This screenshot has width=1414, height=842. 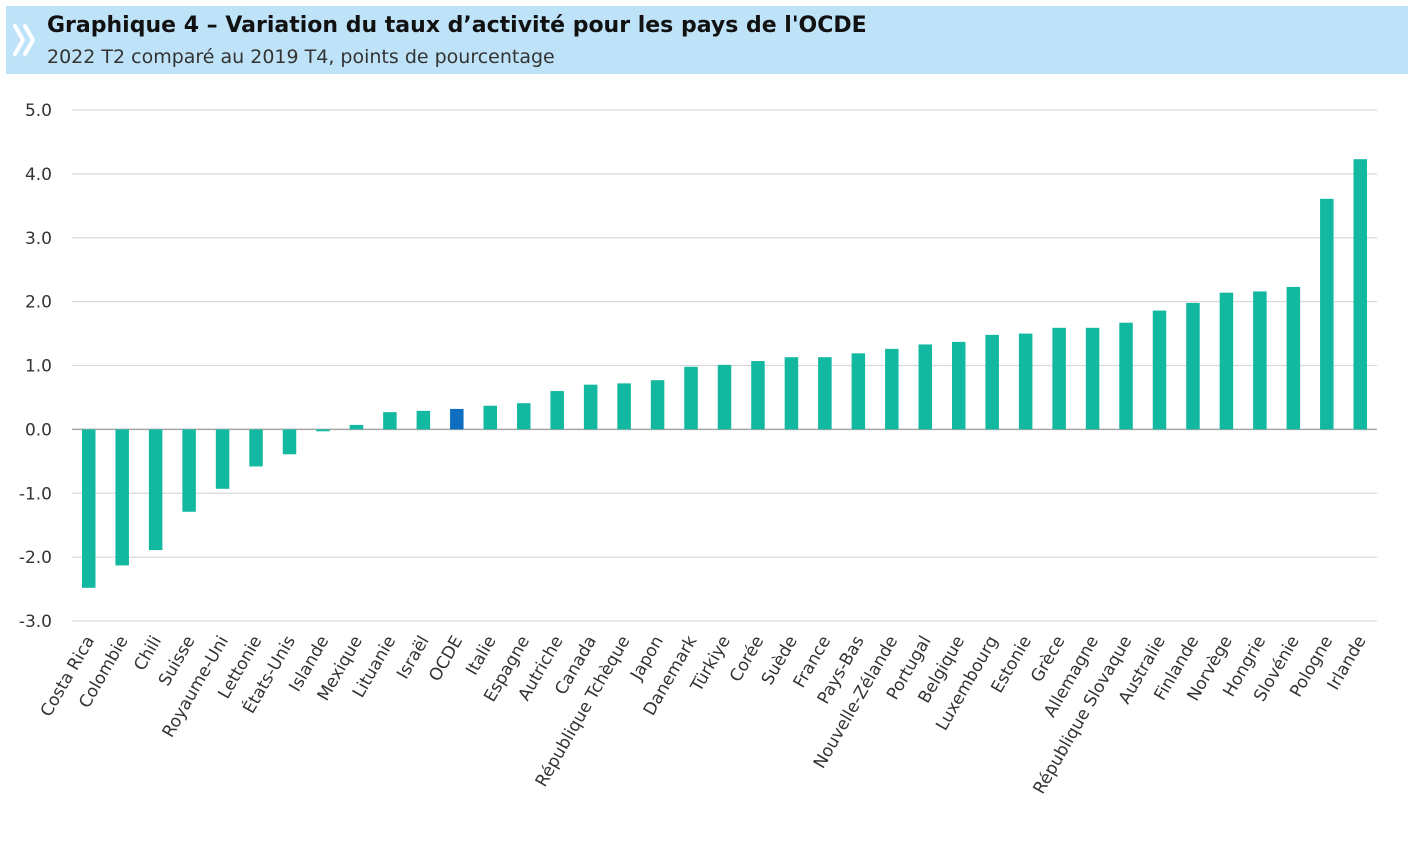 I want to click on y-tick-label: 5.0, so click(x=38, y=111).